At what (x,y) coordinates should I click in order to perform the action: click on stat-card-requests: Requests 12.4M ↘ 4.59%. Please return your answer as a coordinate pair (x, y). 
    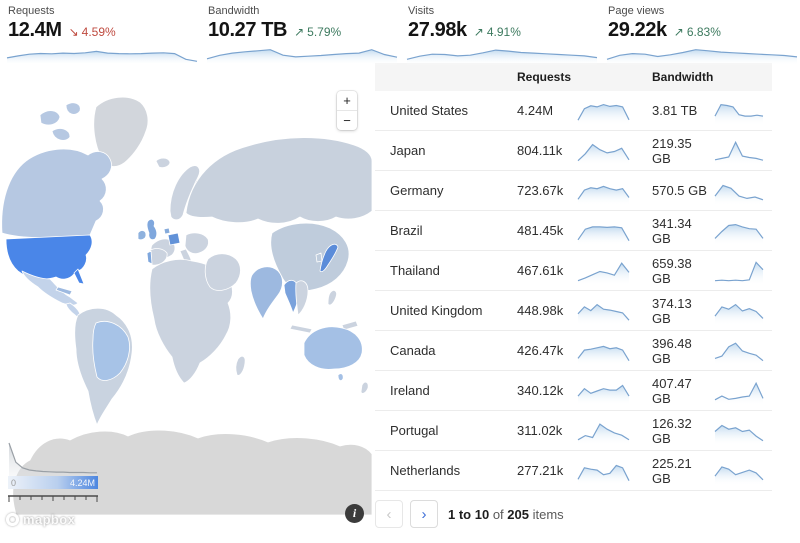
    Looking at the image, I should click on (102, 33).